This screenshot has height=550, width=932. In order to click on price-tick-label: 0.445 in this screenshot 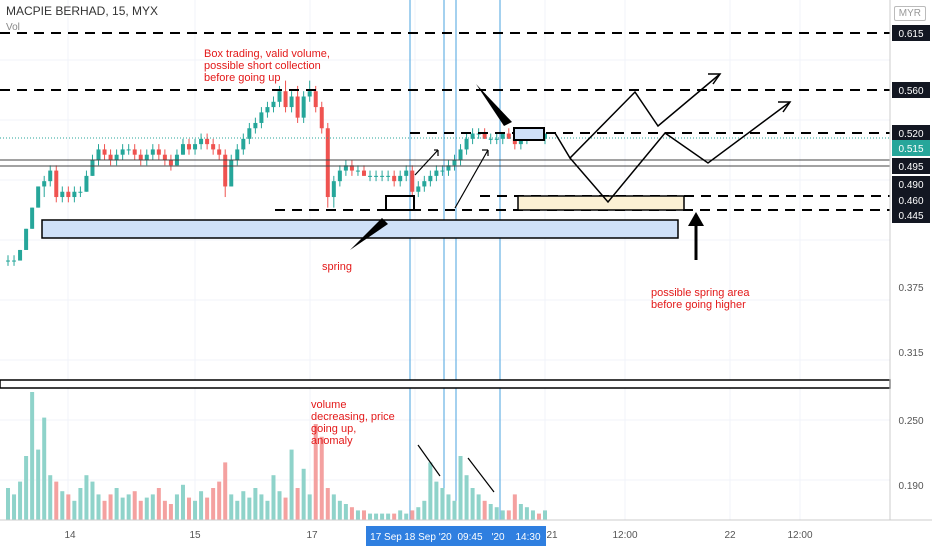, I will do `click(910, 216)`.